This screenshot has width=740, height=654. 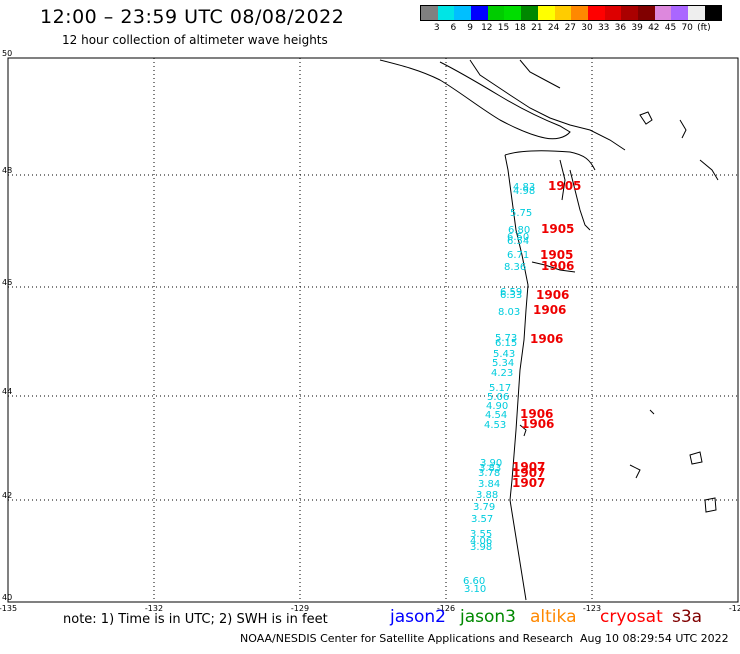 I want to click on strait-juan-de-fuca, so click(x=550, y=160).